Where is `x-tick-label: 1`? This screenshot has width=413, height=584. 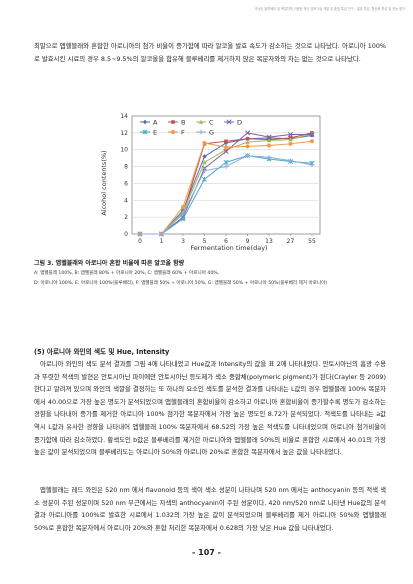 x-tick-label: 1 is located at coordinates (162, 241).